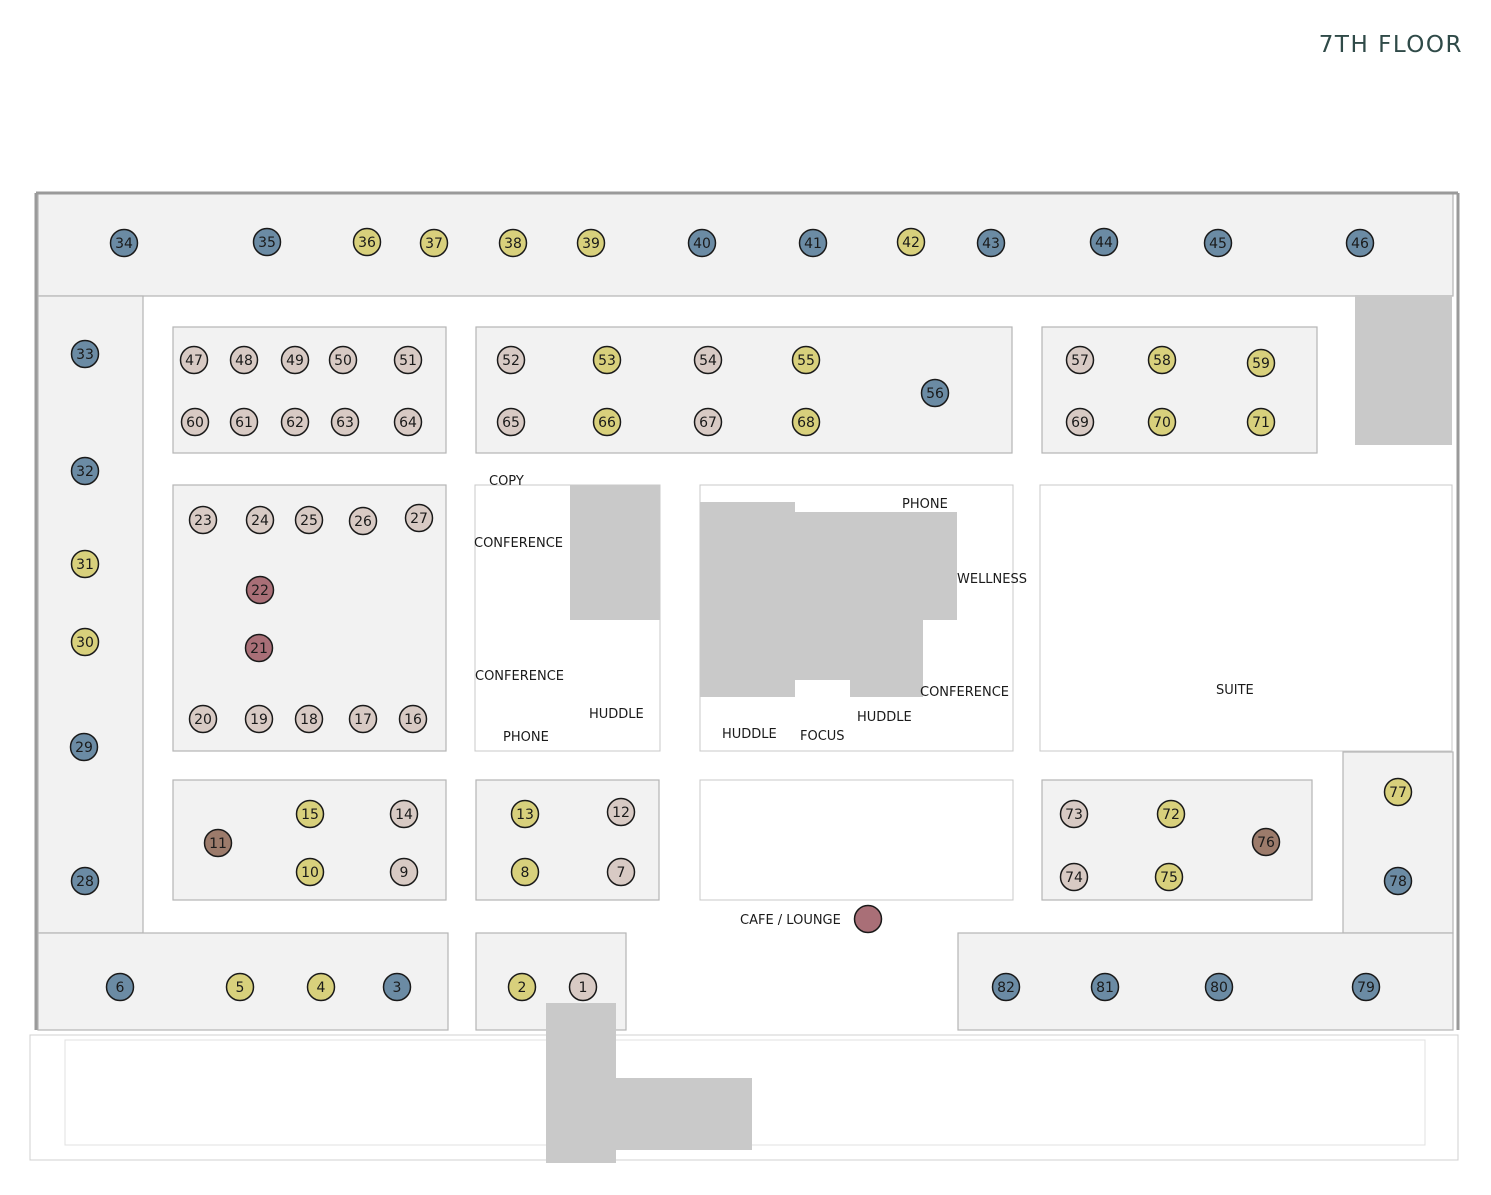  I want to click on desk-marker-10: 10, so click(310, 872).